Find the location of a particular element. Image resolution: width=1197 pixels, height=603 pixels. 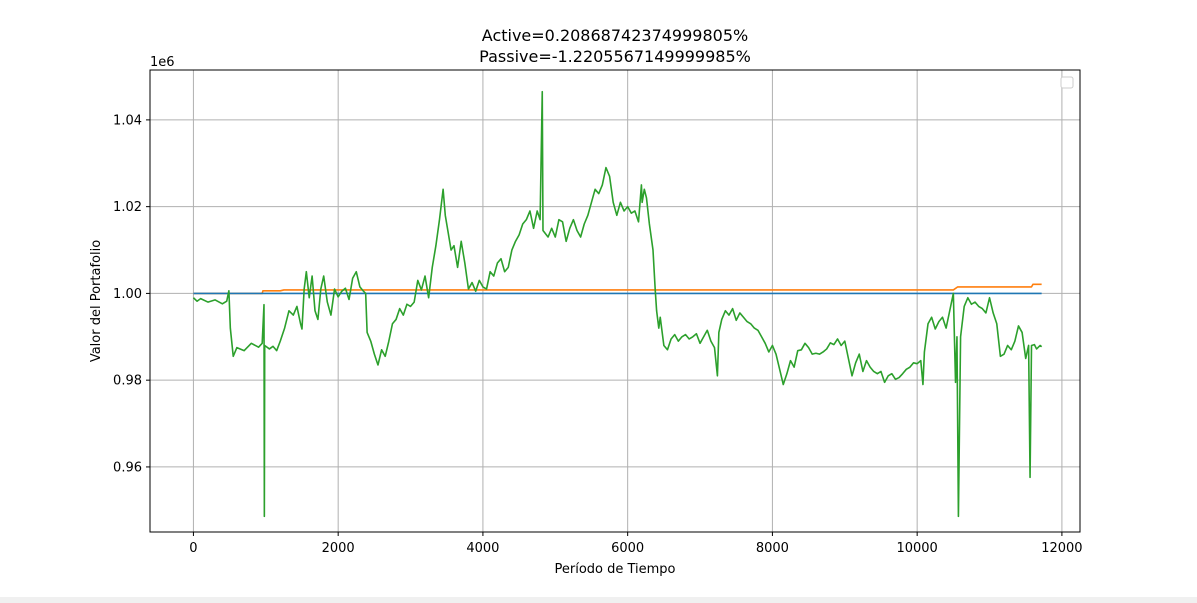

x-axis: 0 2000 4000 6000 8000 10000 12000 is located at coordinates (636, 544).